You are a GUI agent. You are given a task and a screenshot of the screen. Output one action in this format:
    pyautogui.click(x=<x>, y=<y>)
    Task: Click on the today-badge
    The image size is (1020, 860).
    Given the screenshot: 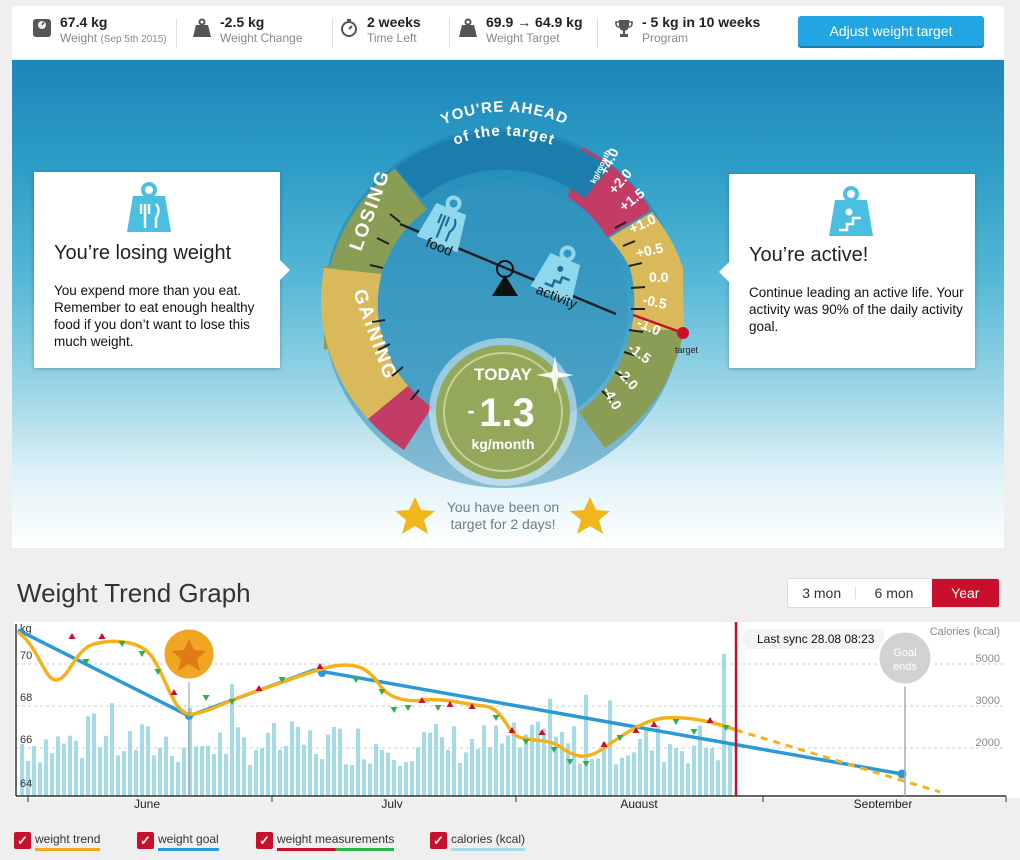 What is the action you would take?
    pyautogui.click(x=503, y=412)
    